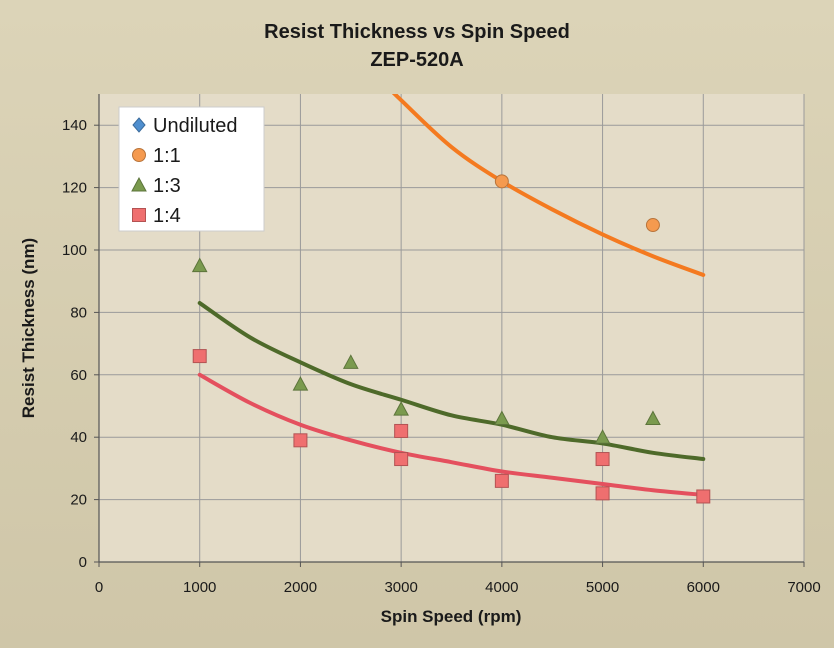 The height and width of the screenshot is (648, 834). Describe the element at coordinates (167, 216) in the screenshot. I see `legend-label: 1:4` at that location.